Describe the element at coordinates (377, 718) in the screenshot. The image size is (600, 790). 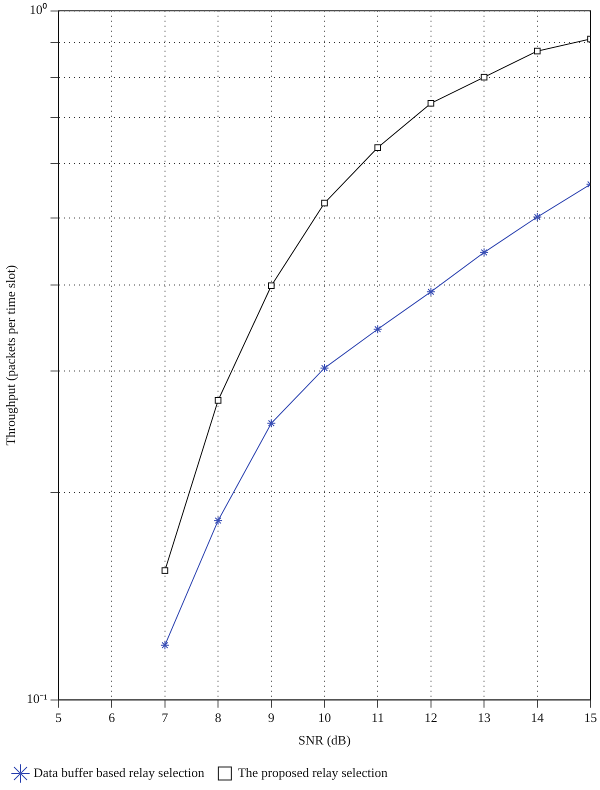
I see `x-tick-label: 11` at that location.